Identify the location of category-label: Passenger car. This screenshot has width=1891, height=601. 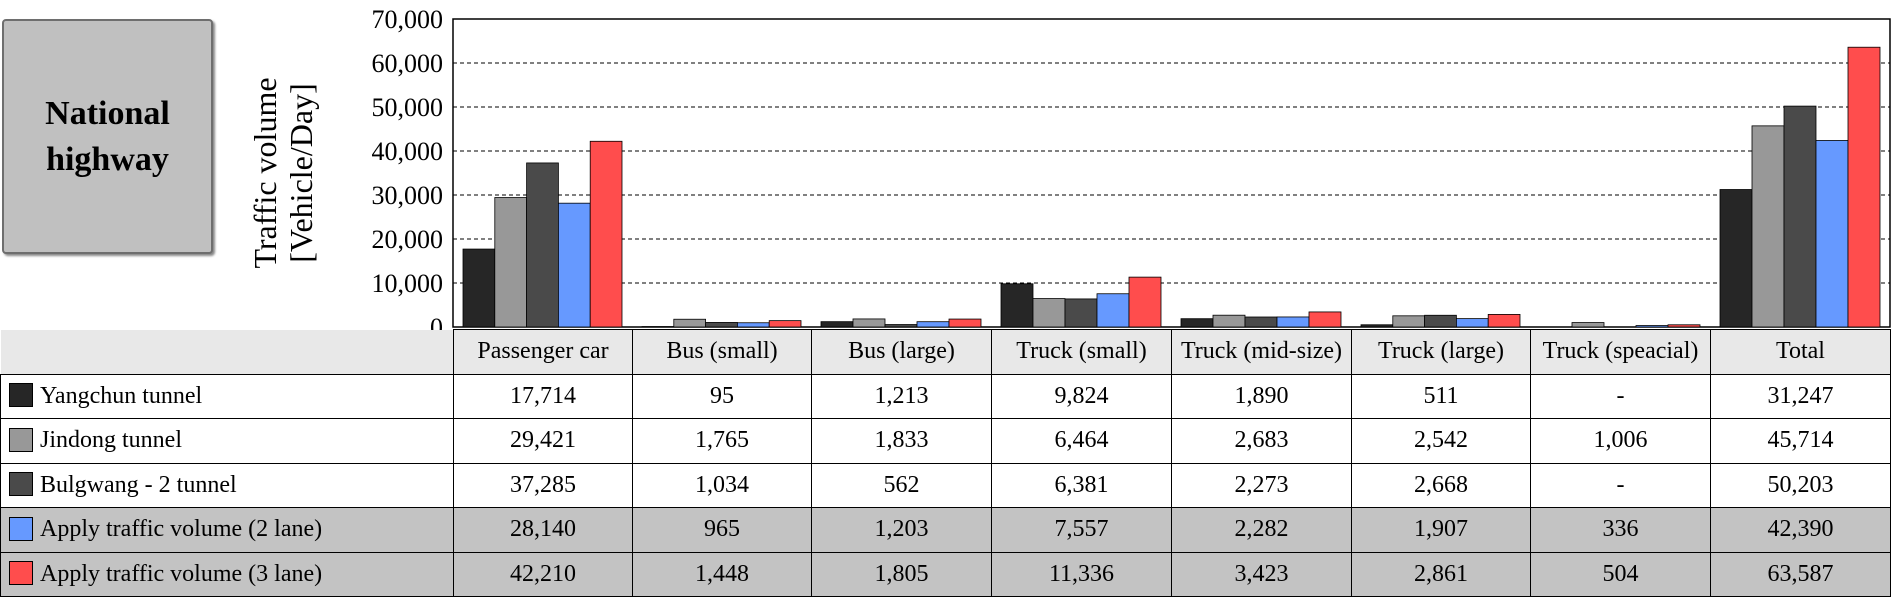
(543, 352).